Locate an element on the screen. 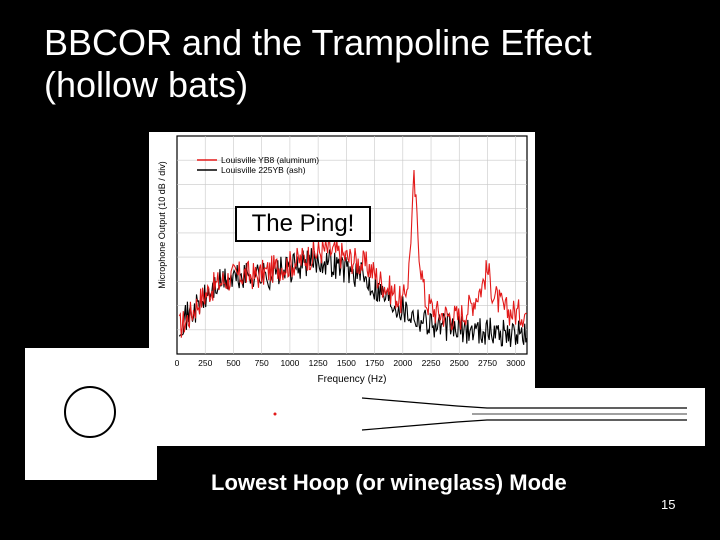 The image size is (720, 540). x-tick-label: 750 is located at coordinates (262, 363).